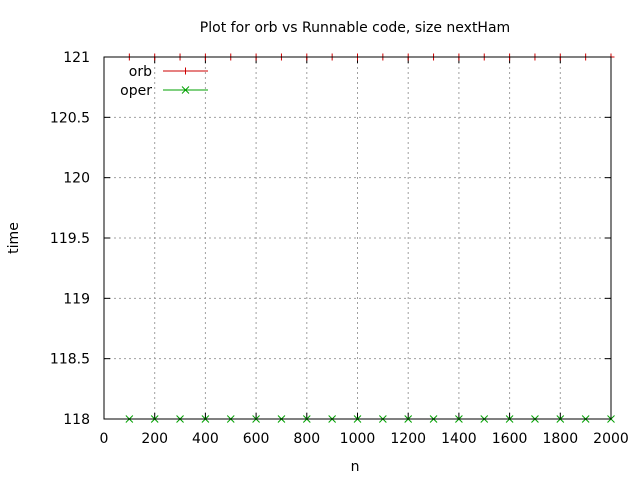  Describe the element at coordinates (70, 360) in the screenshot. I see `y-tick-label: 118.5` at that location.